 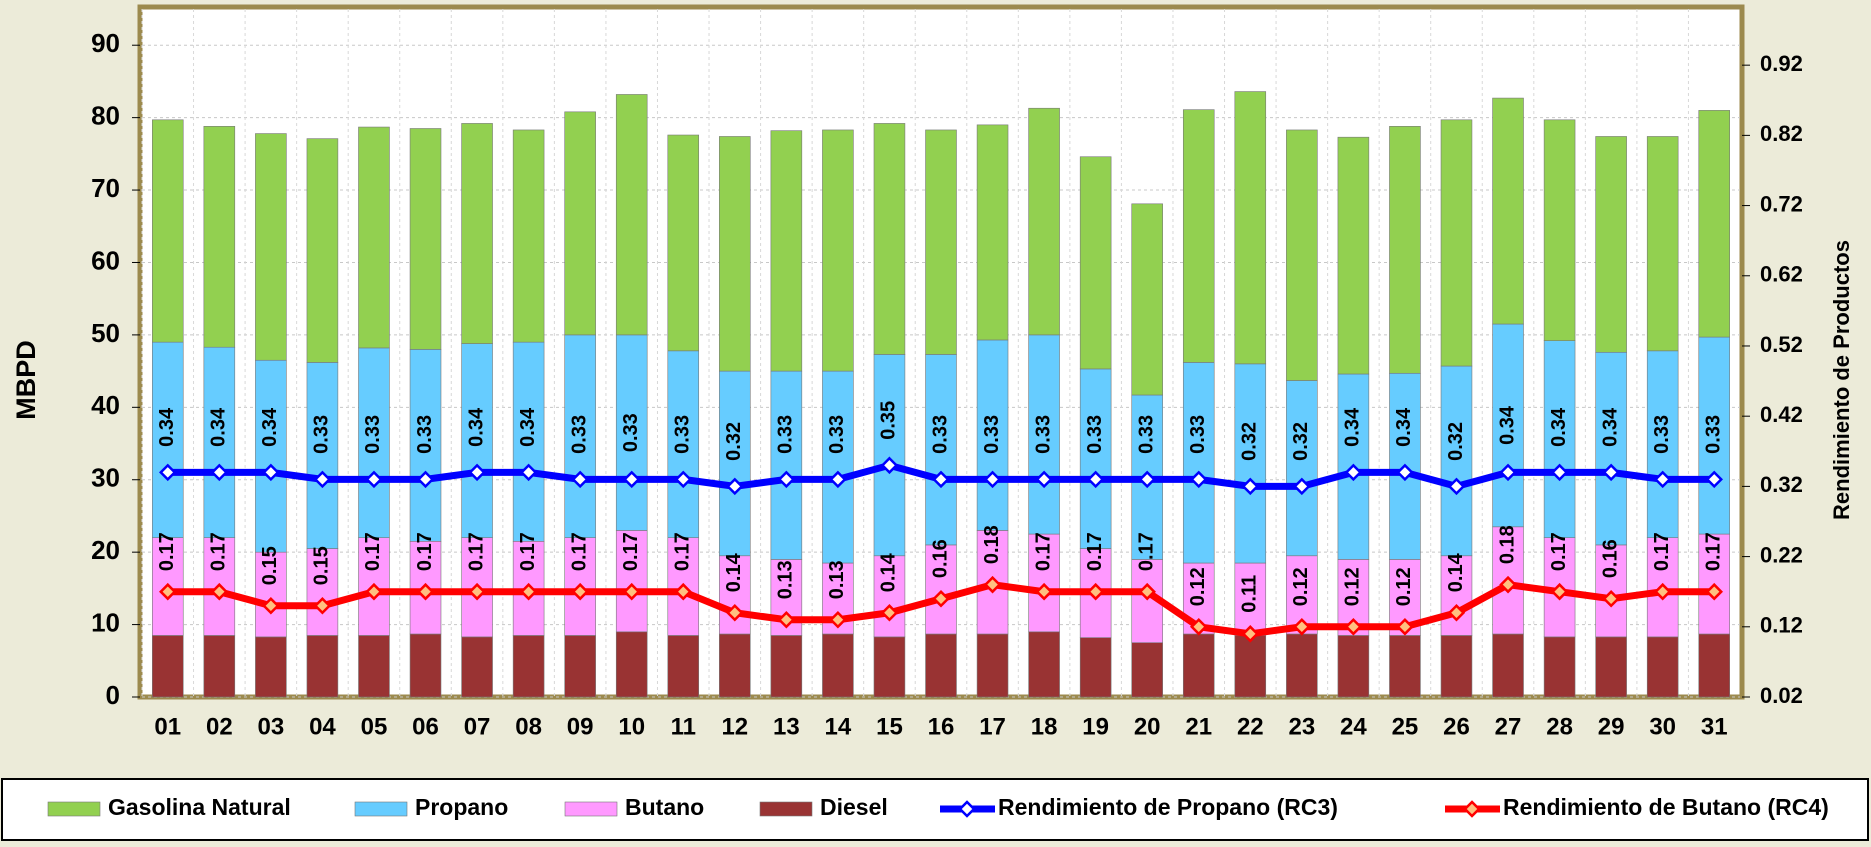 I want to click on legend-label: Gasolina Natural, so click(x=199, y=807).